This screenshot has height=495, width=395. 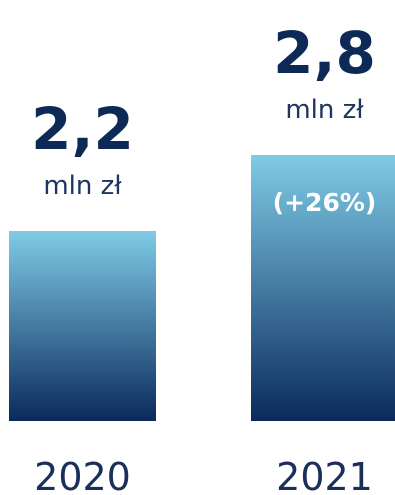 What do you see at coordinates (324, 53) in the screenshot?
I see `value-label-2021: 2,8` at bounding box center [324, 53].